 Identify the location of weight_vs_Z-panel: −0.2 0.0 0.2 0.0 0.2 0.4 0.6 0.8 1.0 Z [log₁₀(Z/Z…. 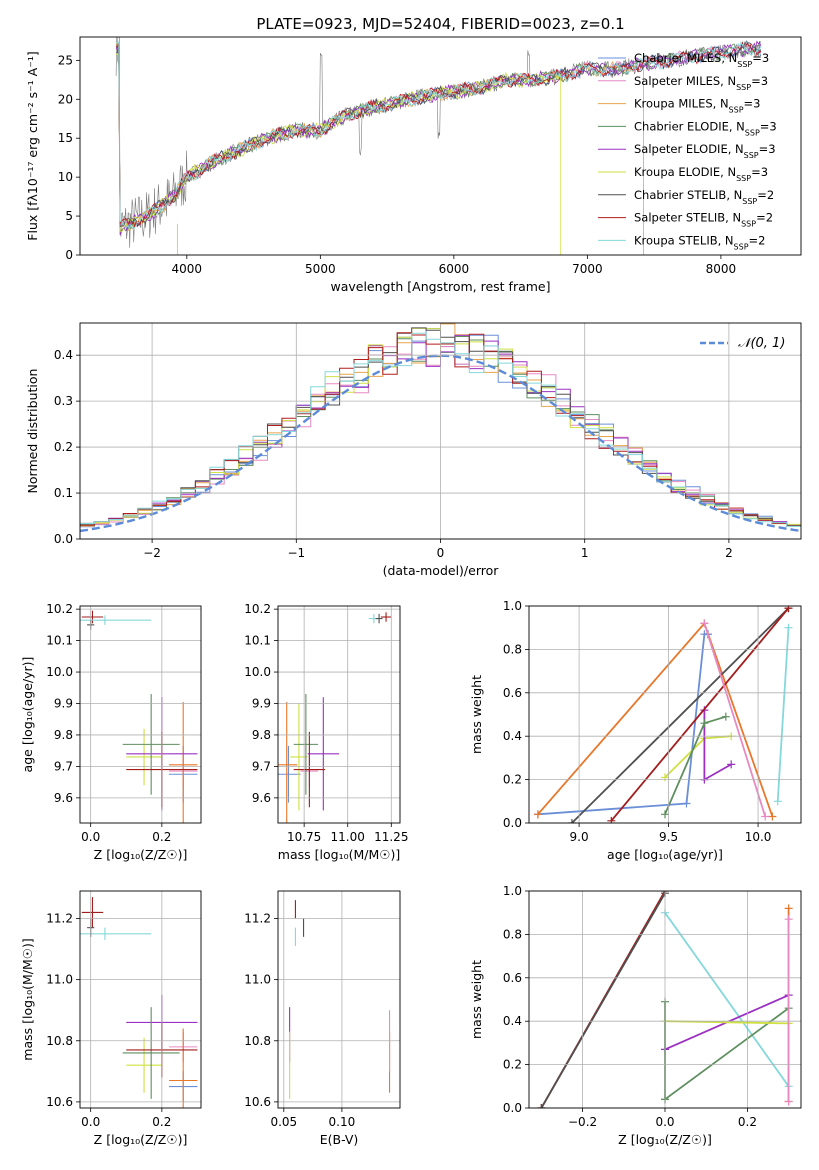
(635, 1015).